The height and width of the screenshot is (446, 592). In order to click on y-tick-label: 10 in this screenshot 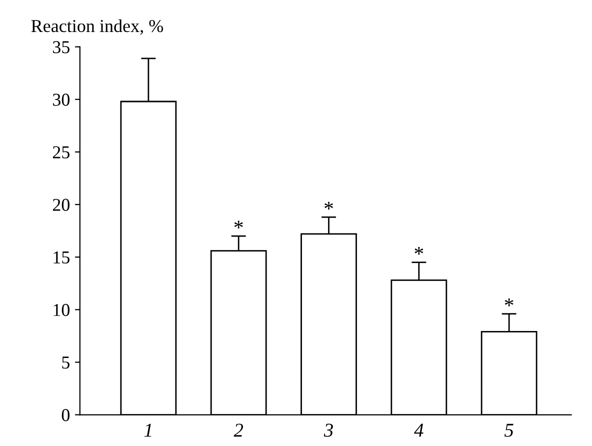, I will do `click(62, 310)`.